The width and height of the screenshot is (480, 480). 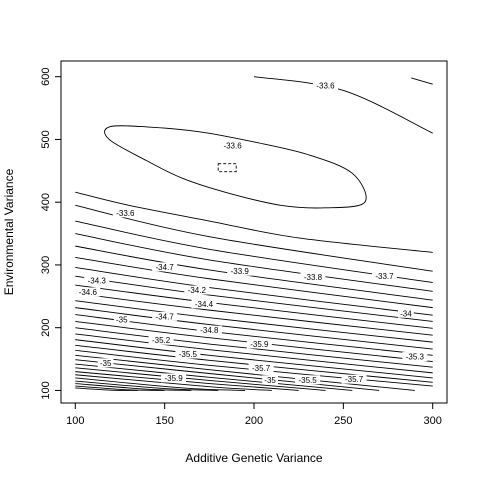 I want to click on x-axis: 100 150 200 250 300, so click(x=254, y=415).